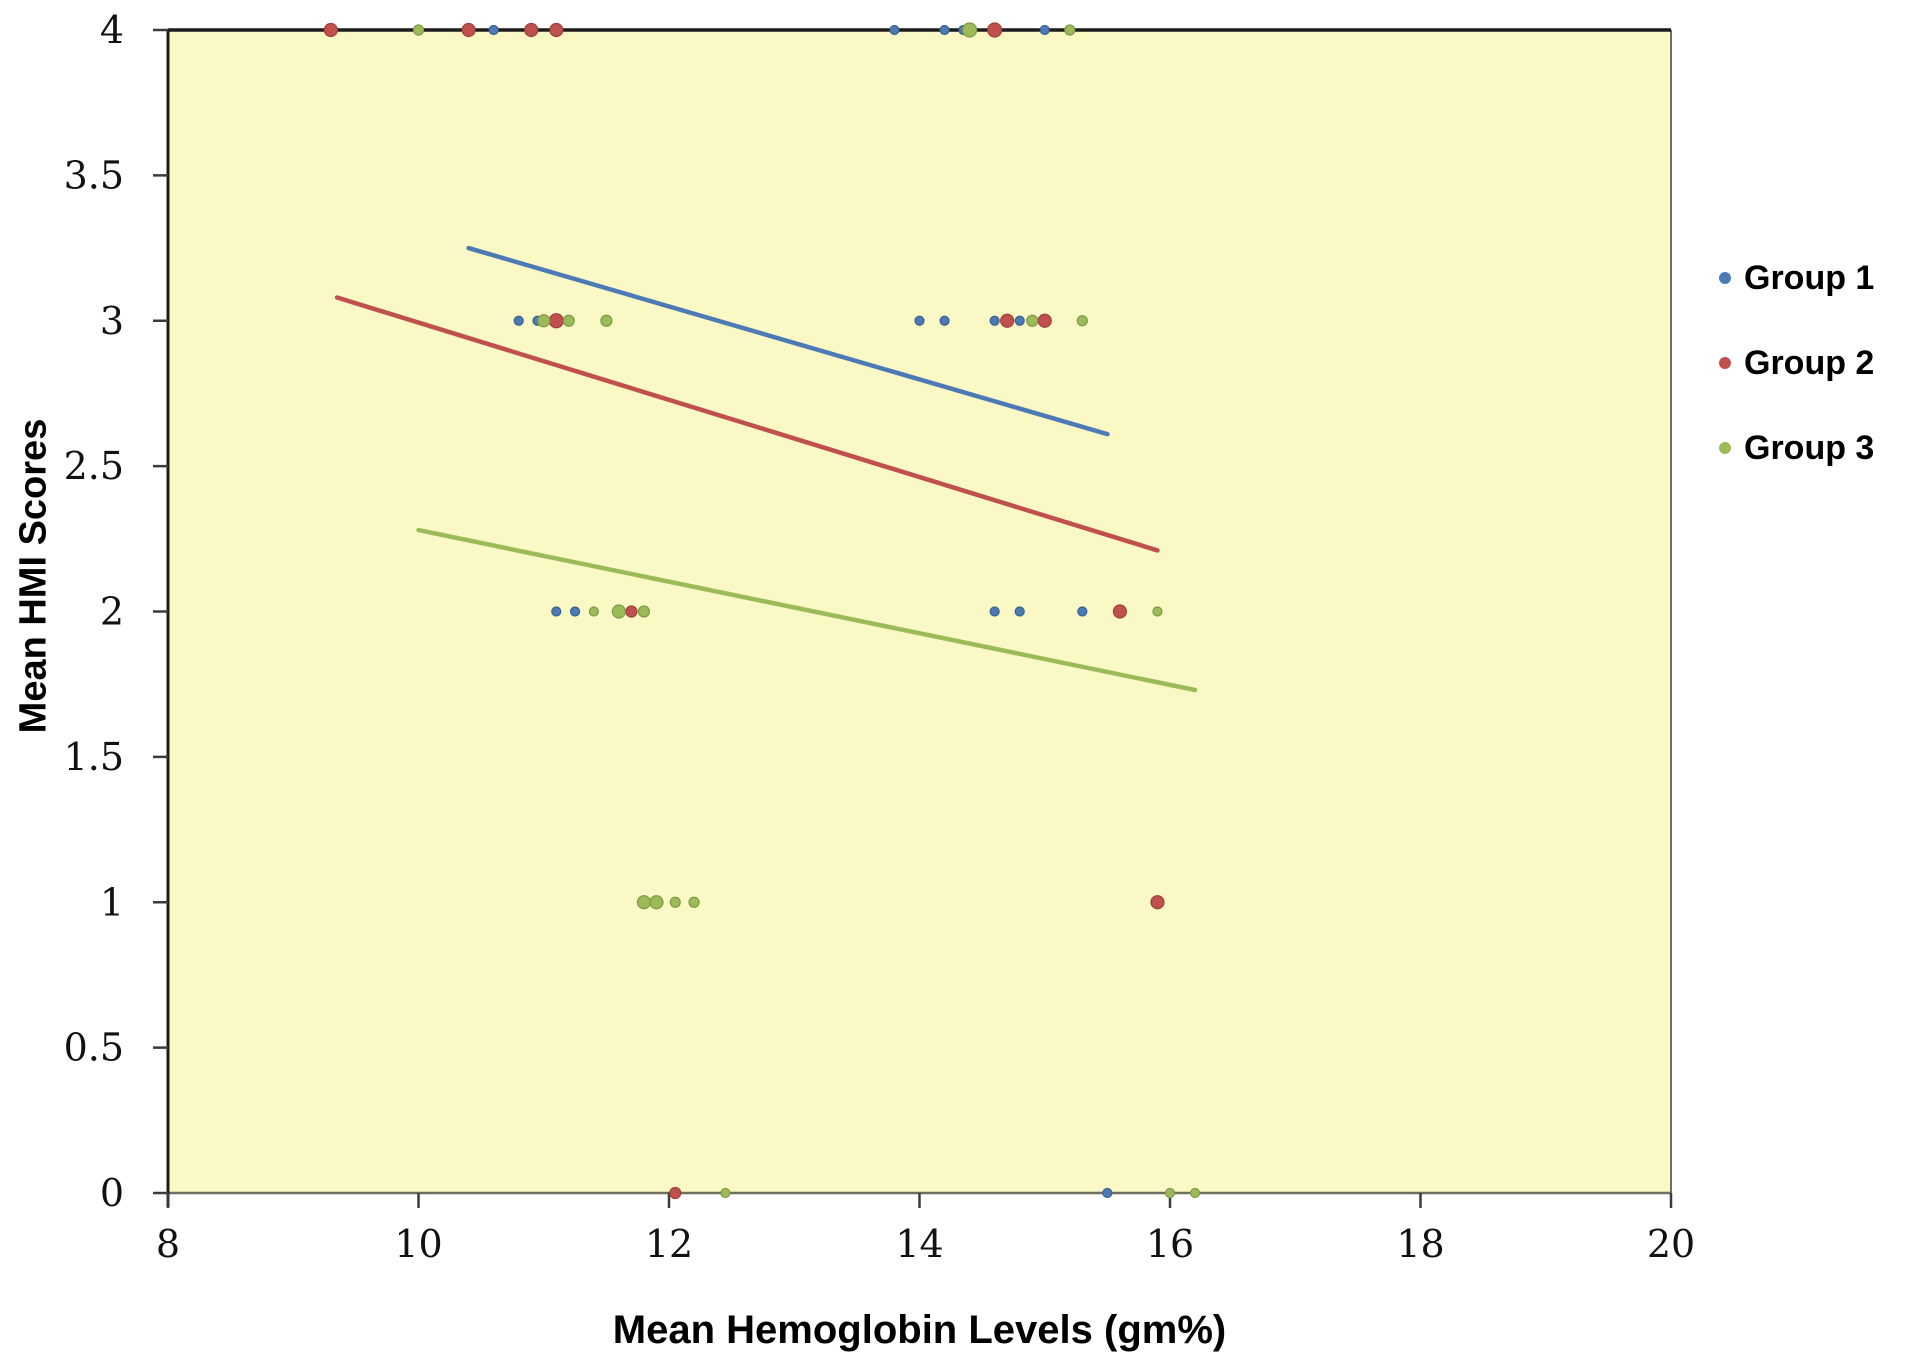 Image resolution: width=1913 pixels, height=1367 pixels. Describe the element at coordinates (94, 175) in the screenshot. I see `y-tick-label: 3.5` at that location.